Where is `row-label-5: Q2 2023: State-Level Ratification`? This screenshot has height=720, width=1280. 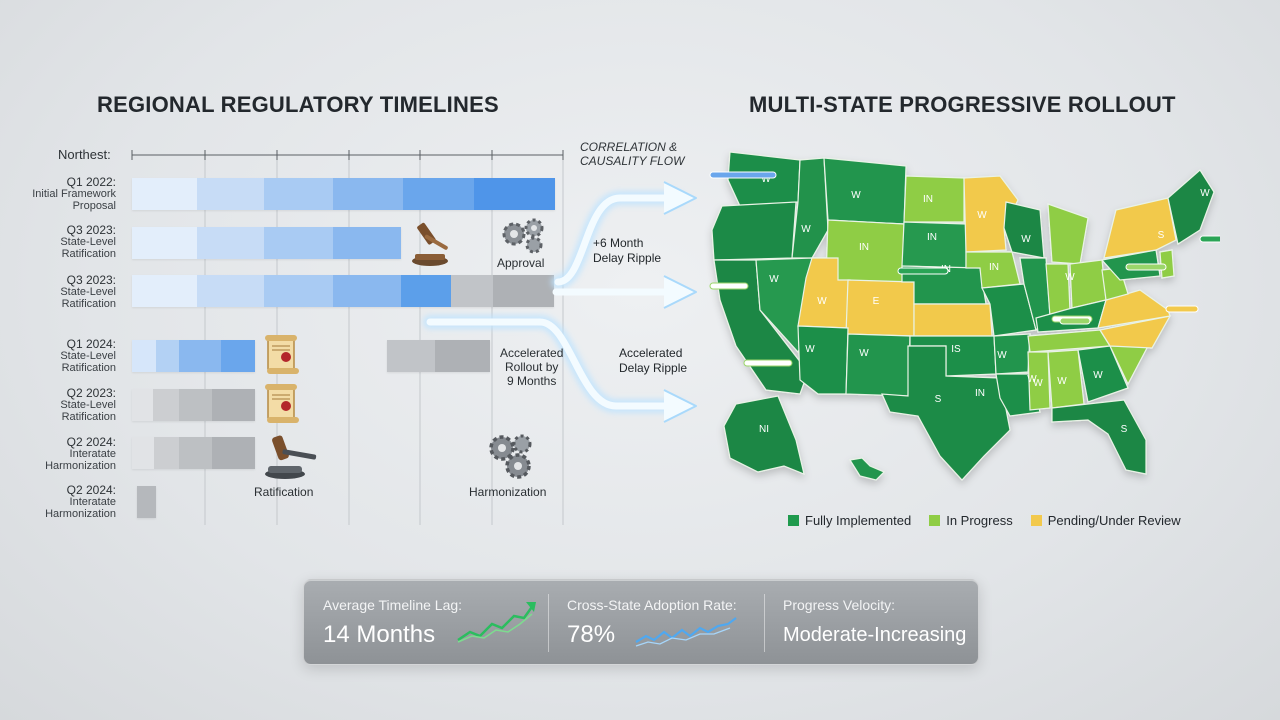 row-label-5: Q2 2023: State-Level Ratification is located at coordinates (58, 405).